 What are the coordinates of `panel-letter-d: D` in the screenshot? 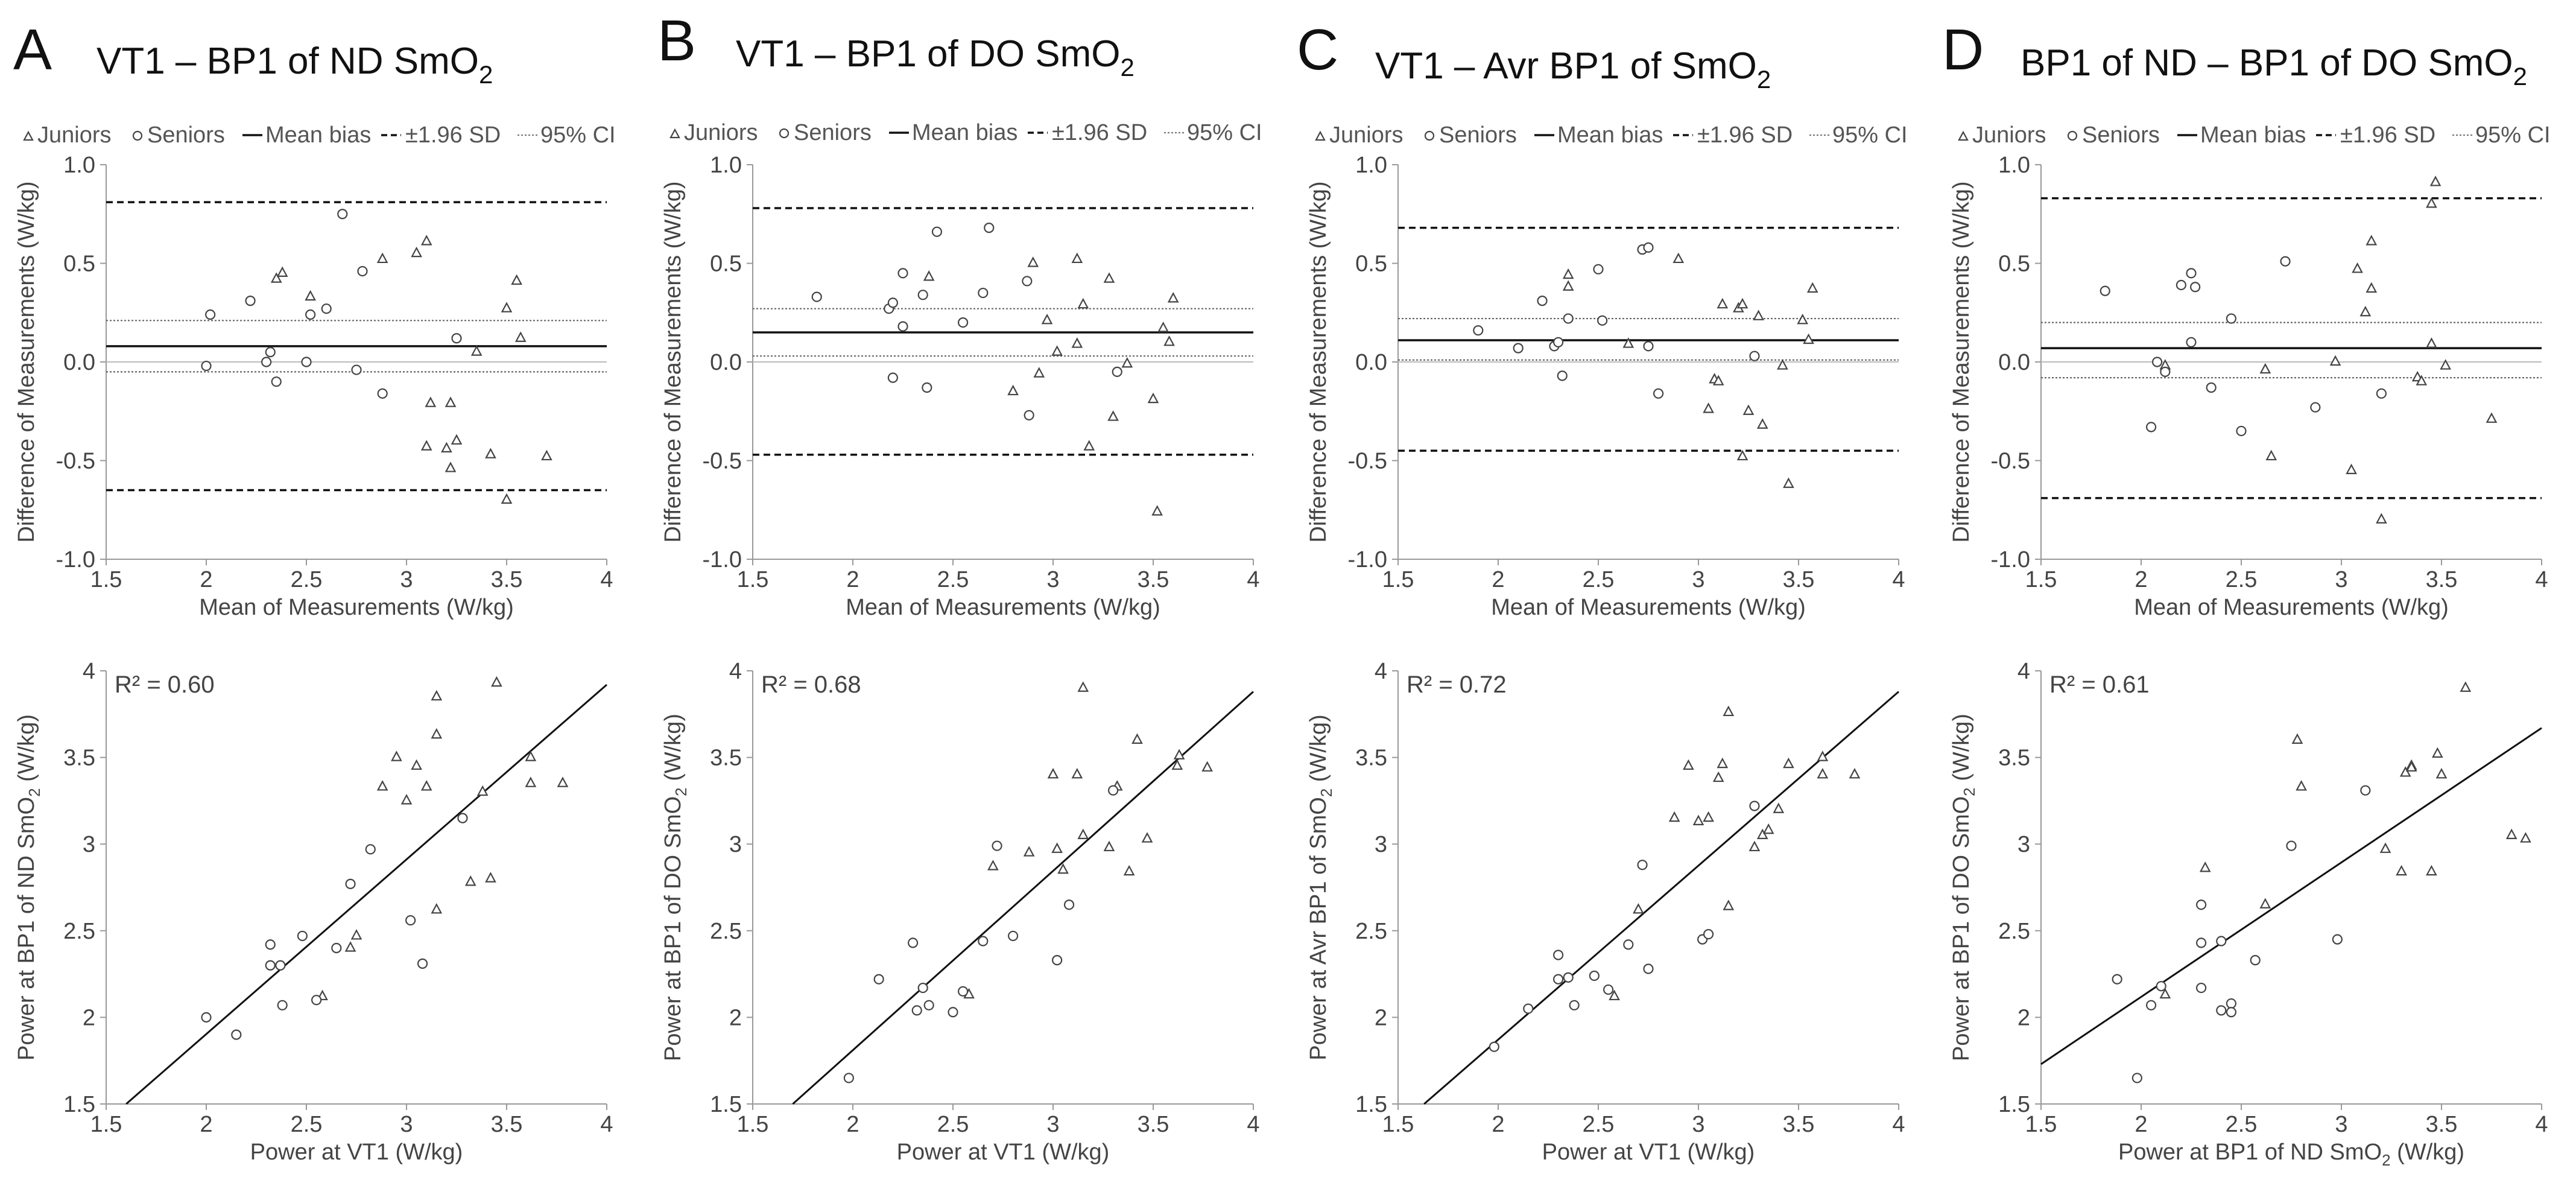 It's located at (1963, 49).